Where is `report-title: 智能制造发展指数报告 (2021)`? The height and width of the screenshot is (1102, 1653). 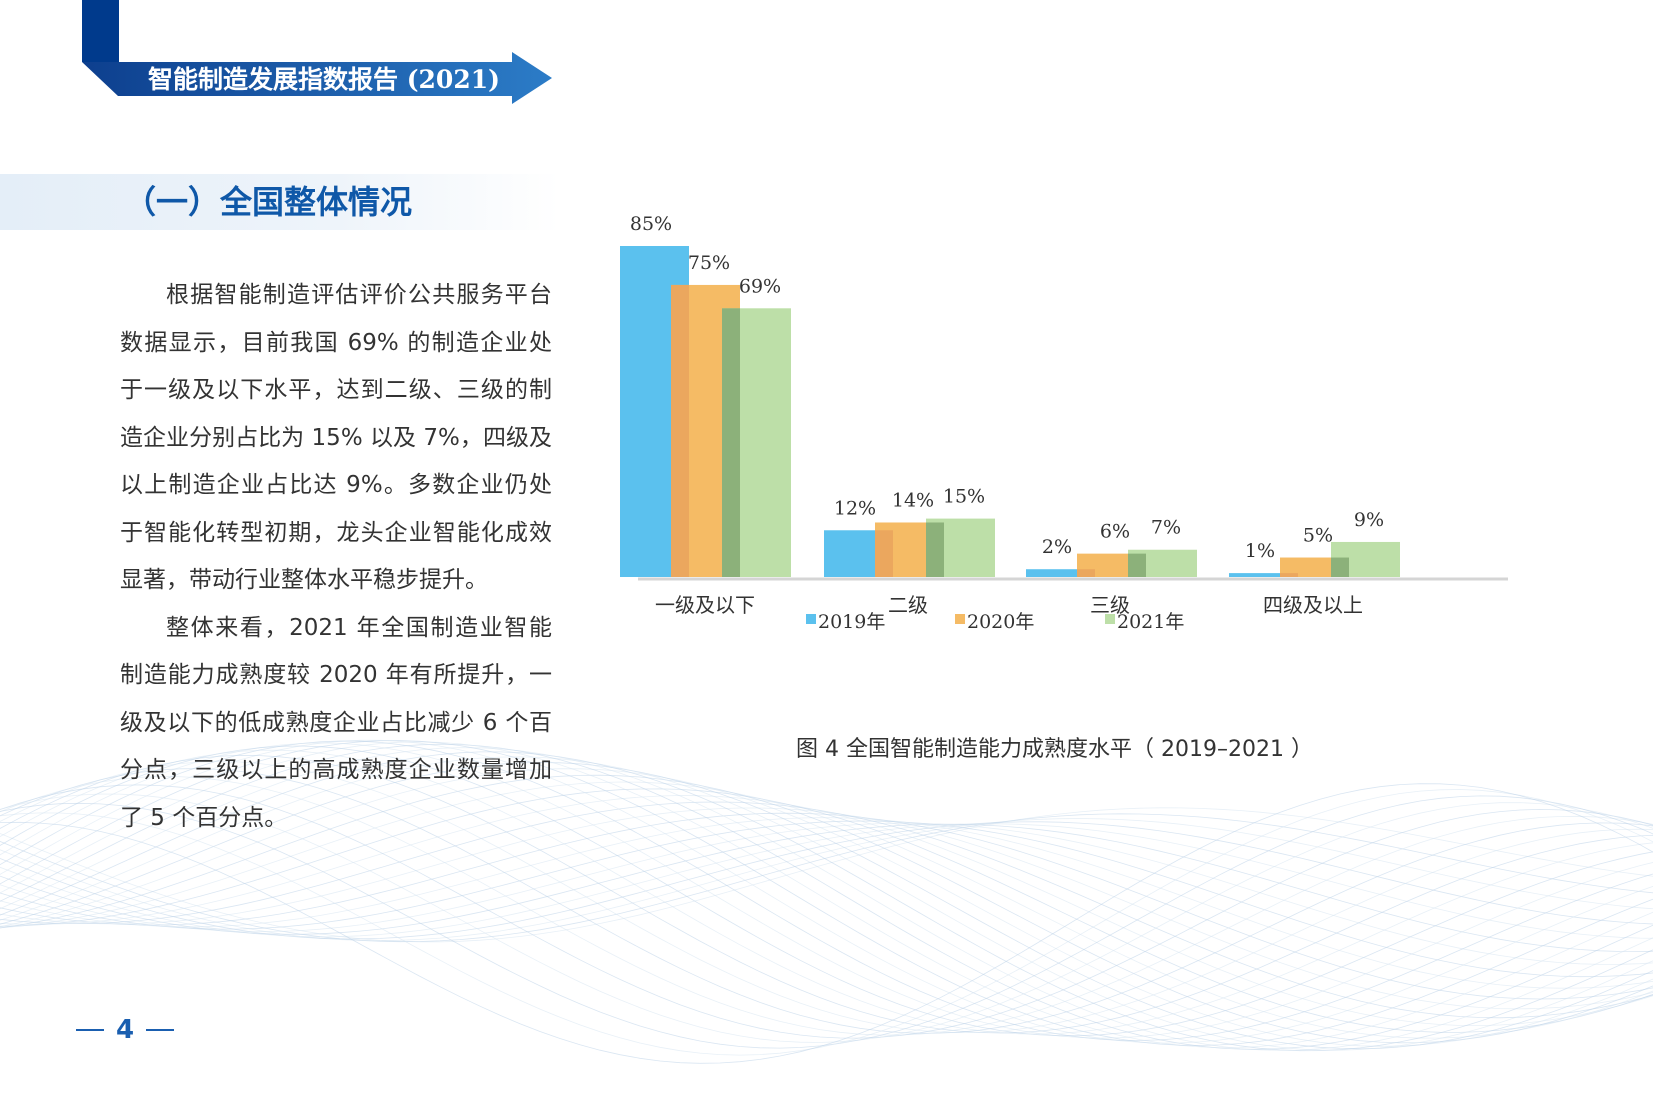
report-title: 智能制造发展指数报告 (2021) is located at coordinates (324, 79).